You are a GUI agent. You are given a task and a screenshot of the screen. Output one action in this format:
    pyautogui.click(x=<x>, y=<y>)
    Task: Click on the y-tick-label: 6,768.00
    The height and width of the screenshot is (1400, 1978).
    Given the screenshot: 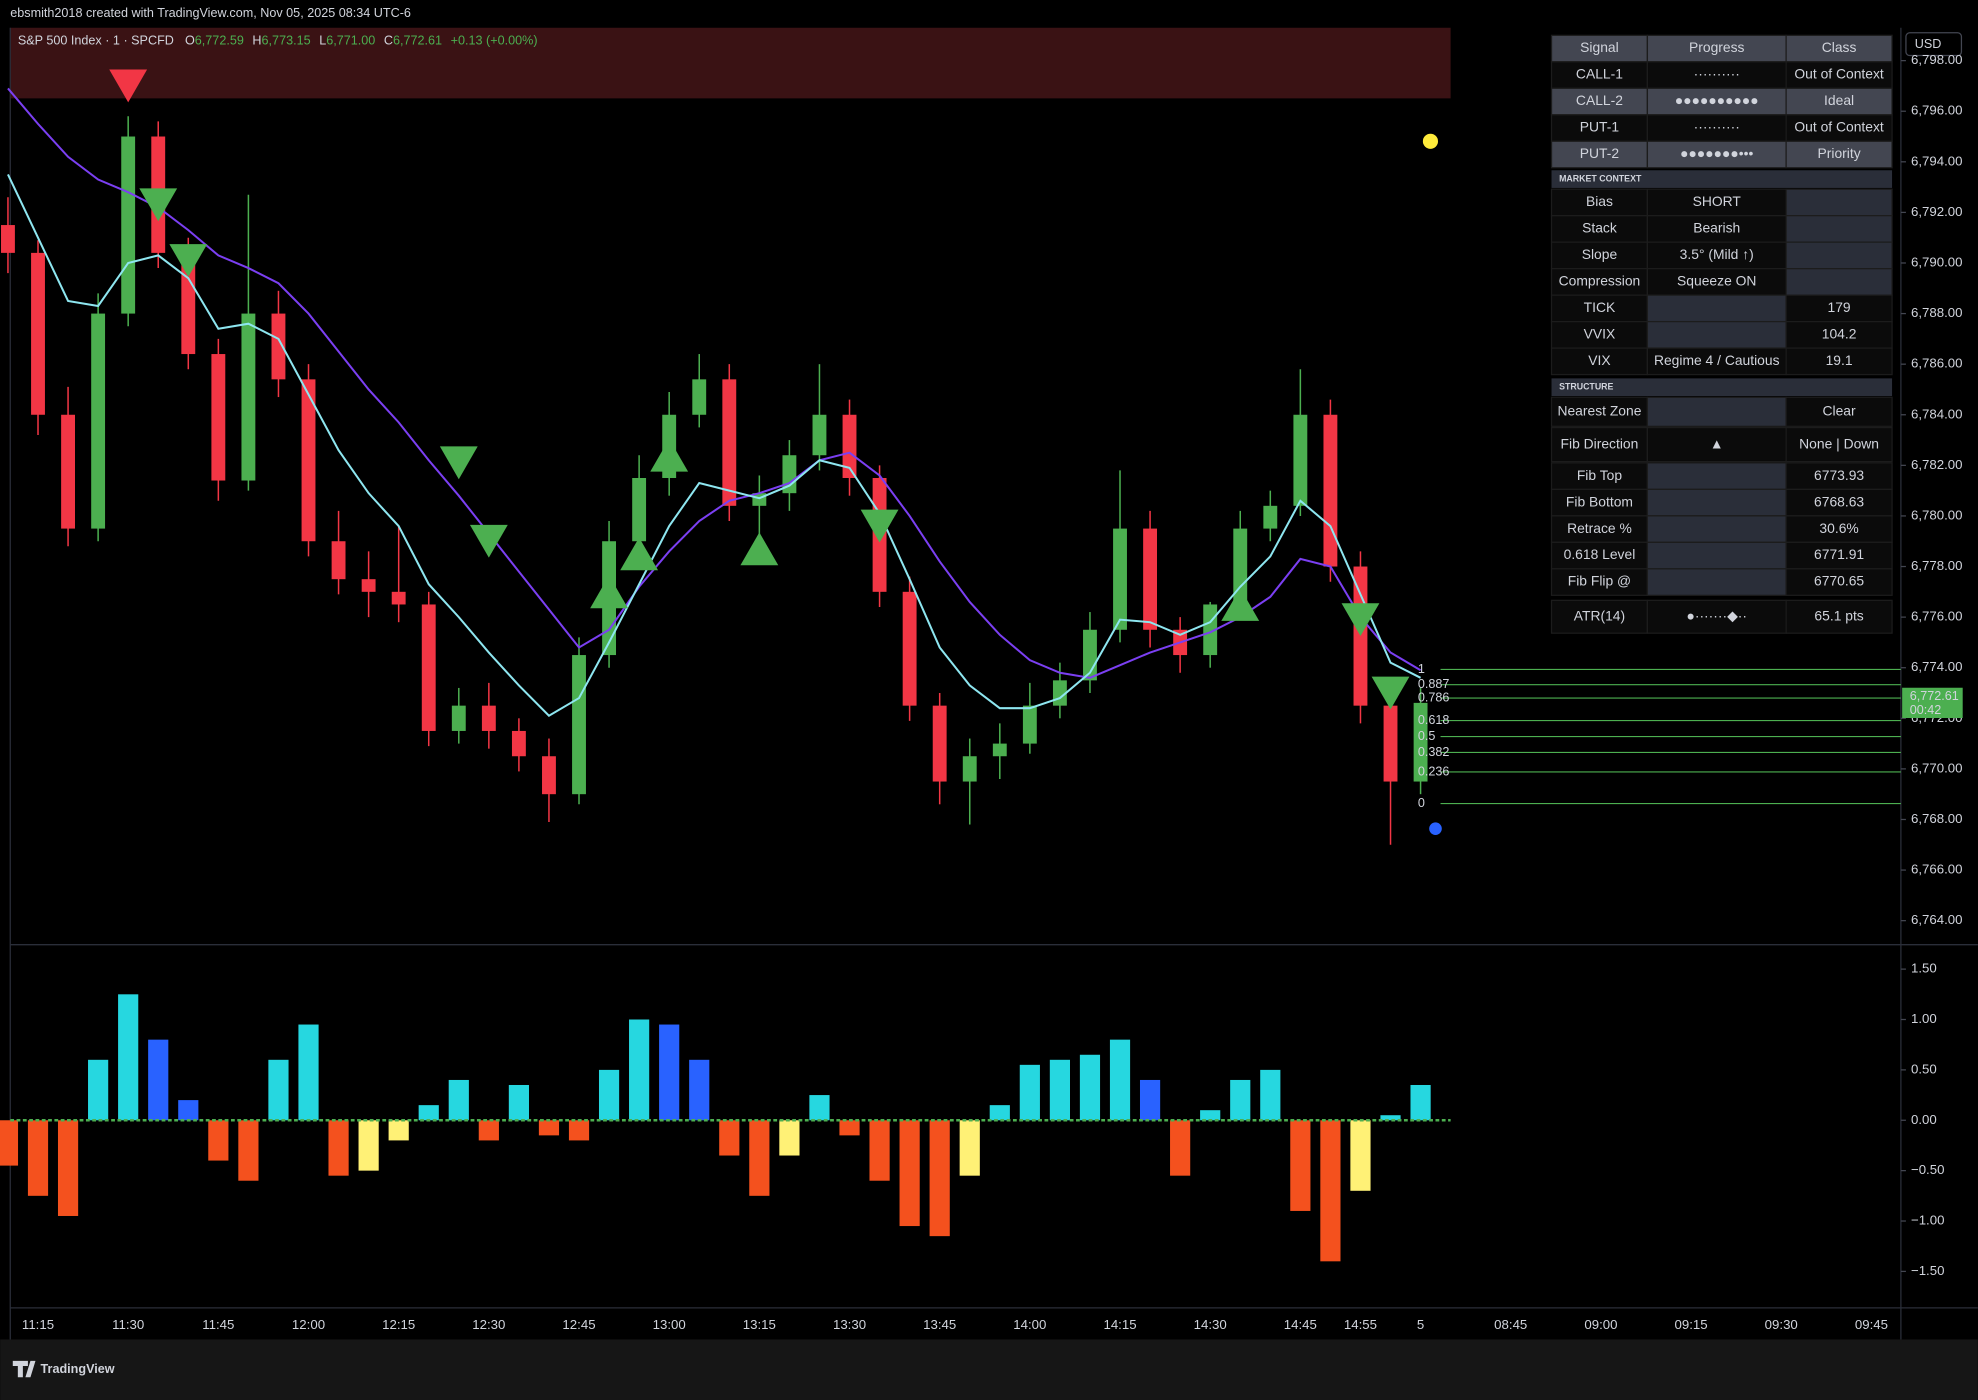 What is the action you would take?
    pyautogui.click(x=1937, y=818)
    